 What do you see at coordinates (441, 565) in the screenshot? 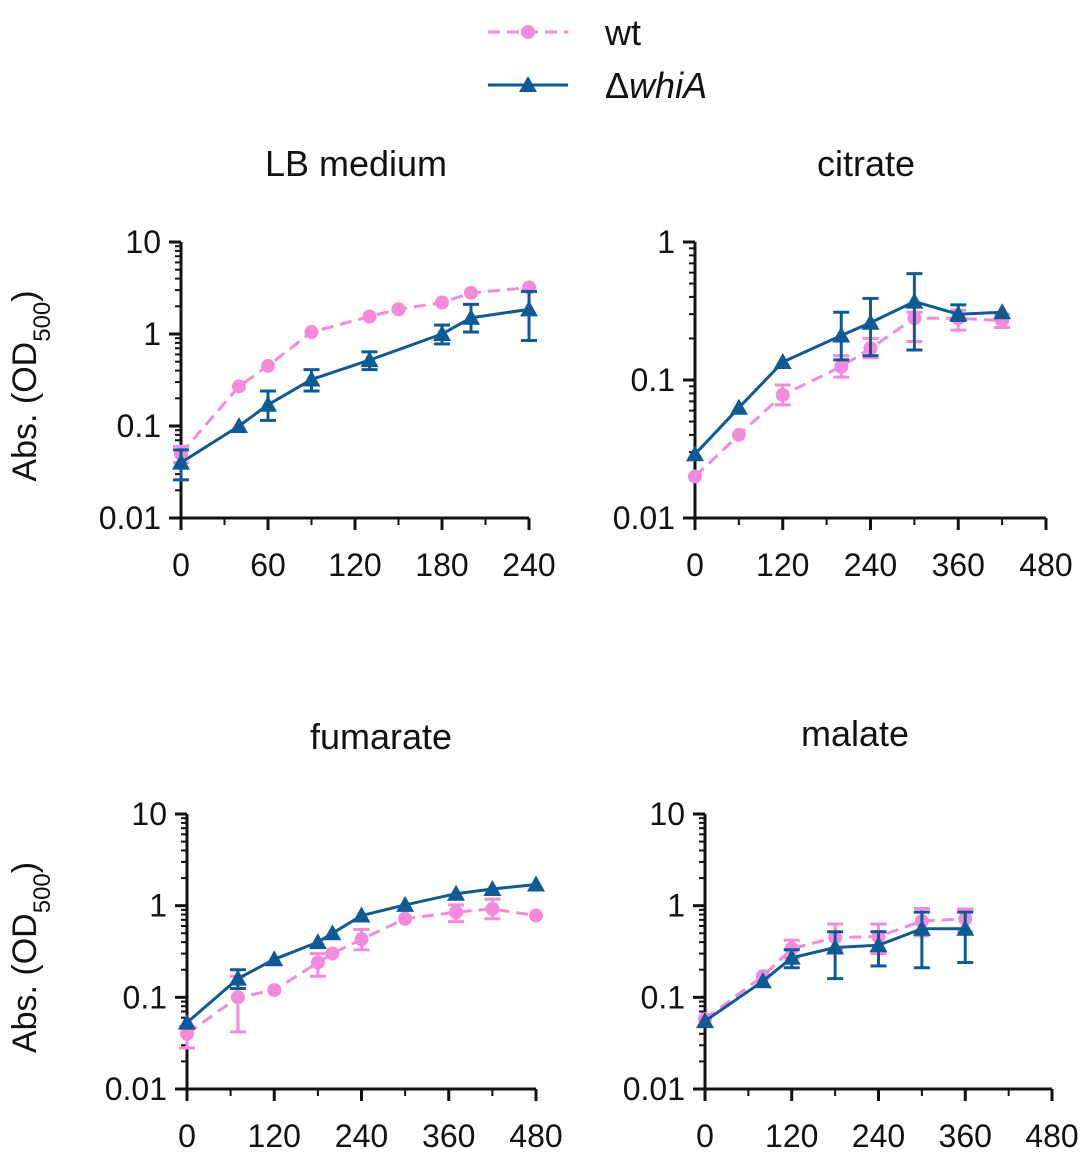
I see `x-tick-label: 180` at bounding box center [441, 565].